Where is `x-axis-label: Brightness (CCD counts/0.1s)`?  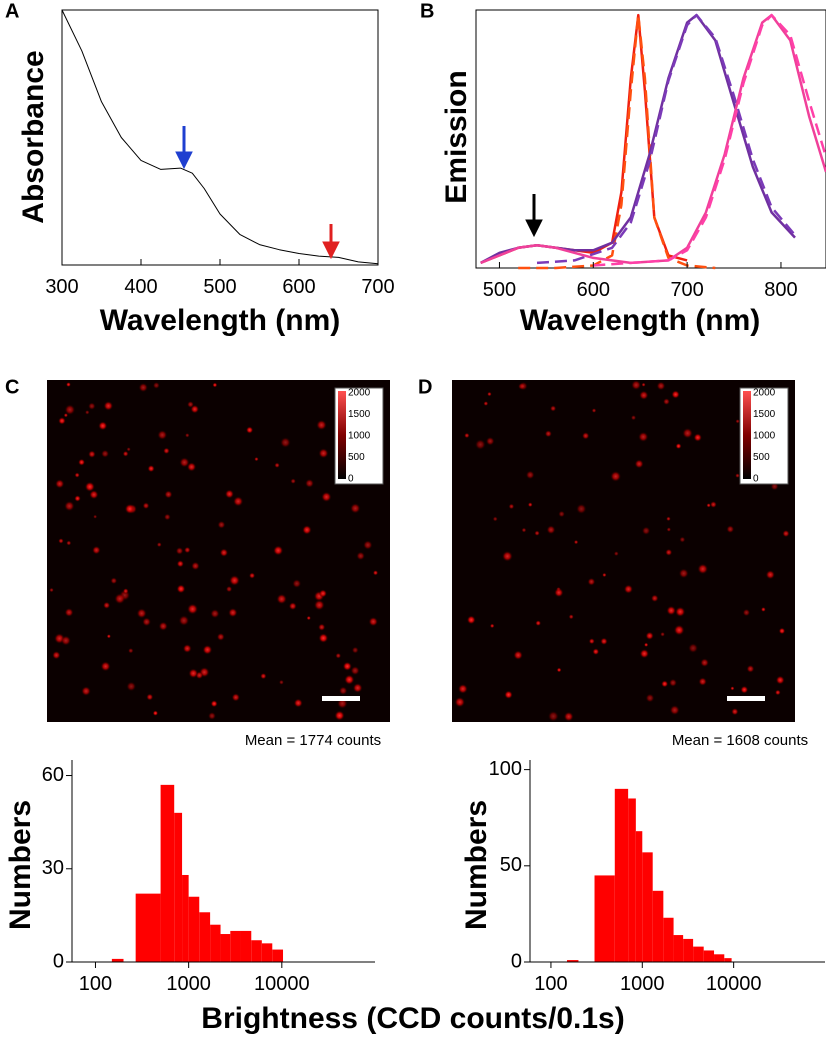
x-axis-label: Brightness (CCD counts/0.1s) is located at coordinates (412, 1018).